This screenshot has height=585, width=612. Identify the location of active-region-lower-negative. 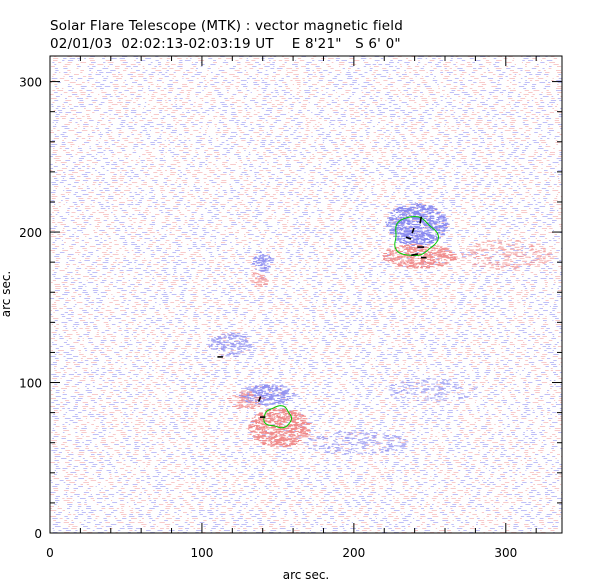
(267, 395).